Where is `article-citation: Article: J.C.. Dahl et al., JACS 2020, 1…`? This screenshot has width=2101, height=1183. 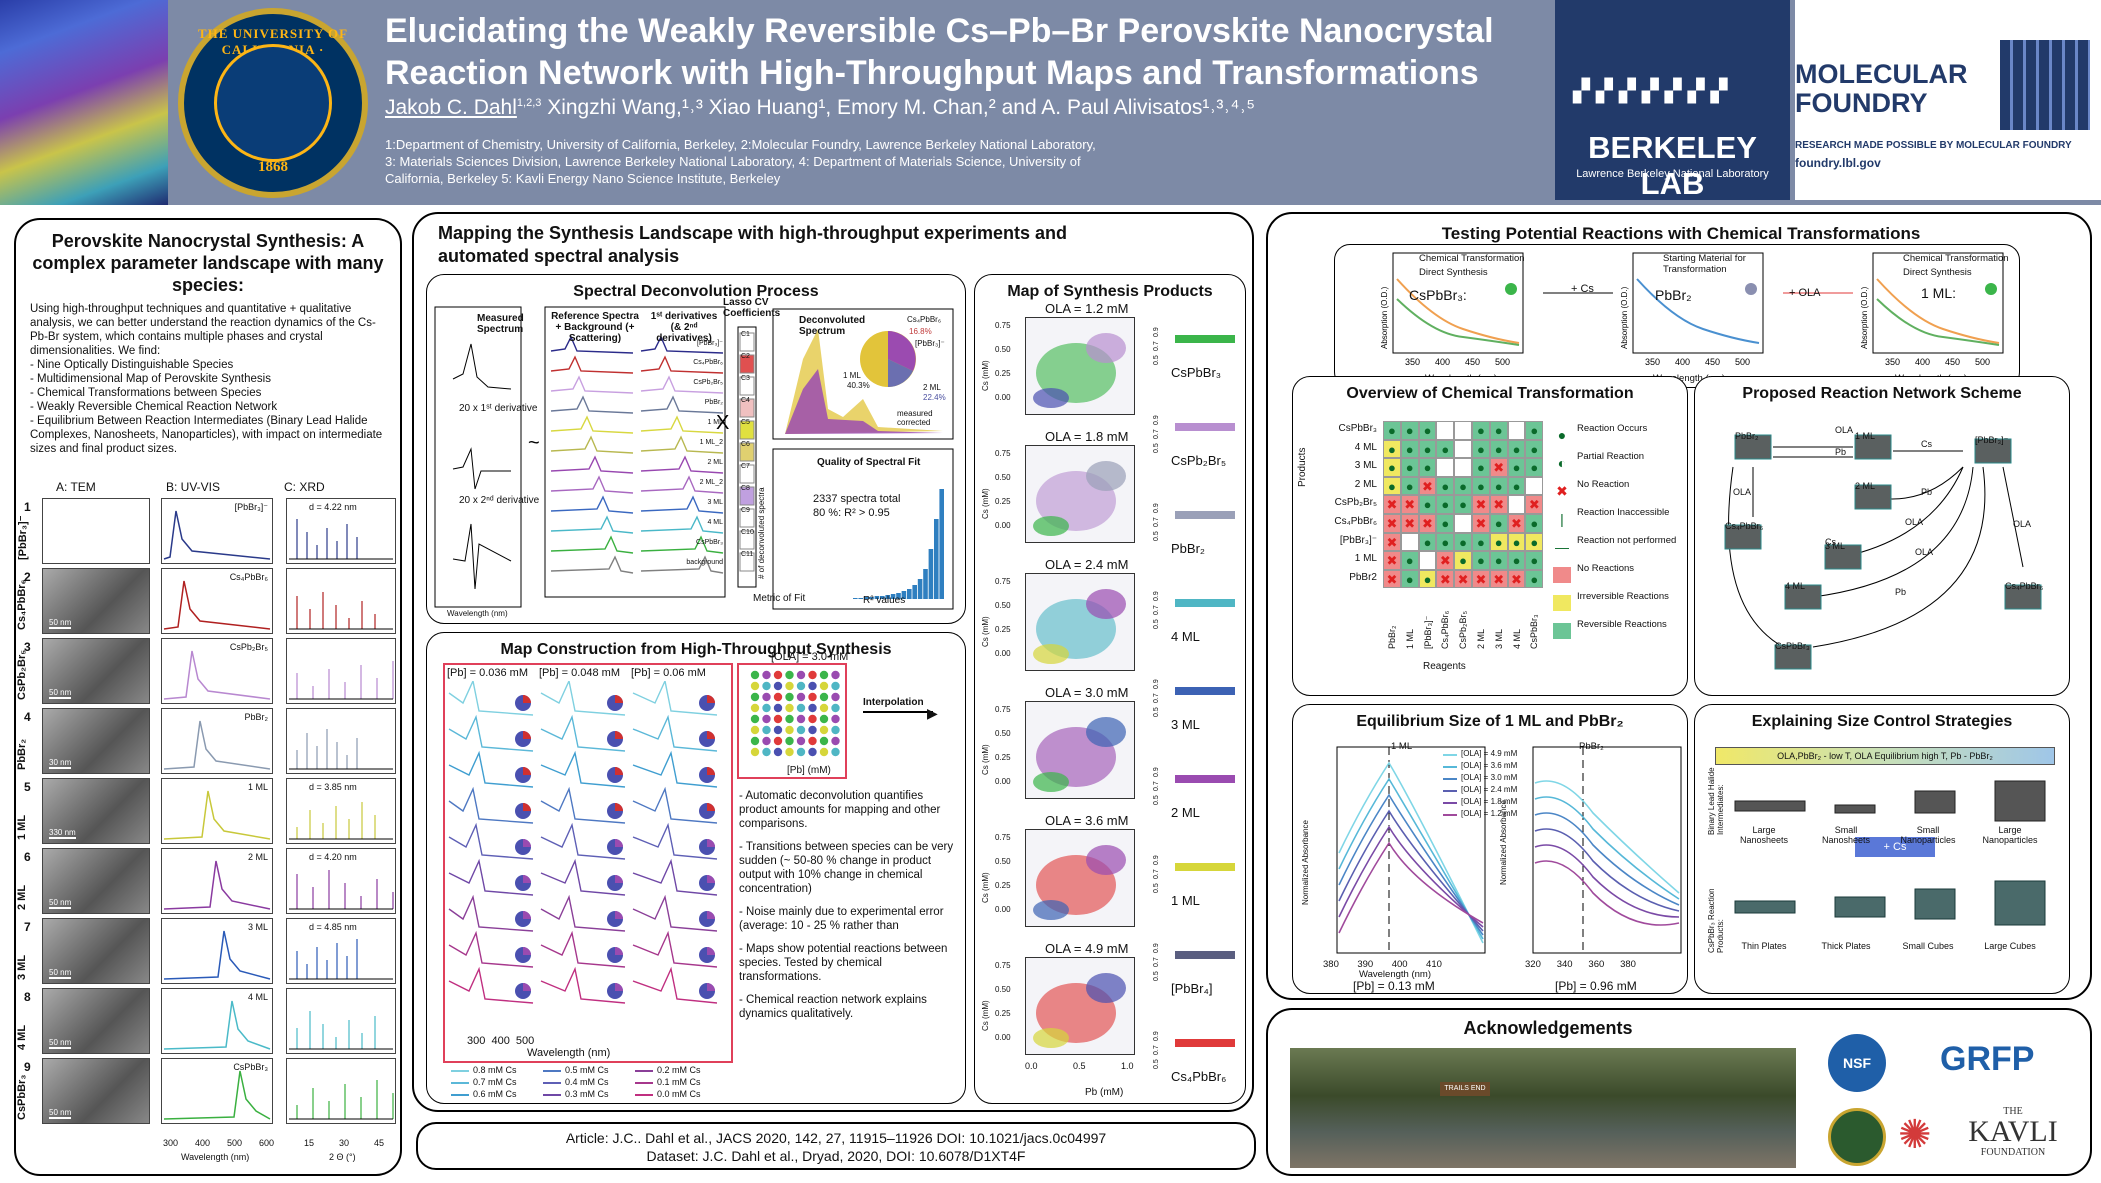
article-citation: Article: J.C.. Dahl et al., JACS 2020, 1… is located at coordinates (836, 1138).